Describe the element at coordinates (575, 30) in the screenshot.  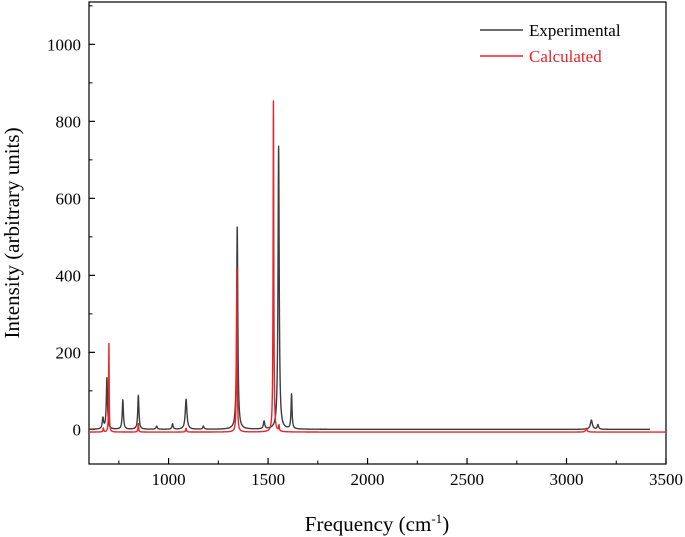
I see `legend-label-experimental: Experimental` at that location.